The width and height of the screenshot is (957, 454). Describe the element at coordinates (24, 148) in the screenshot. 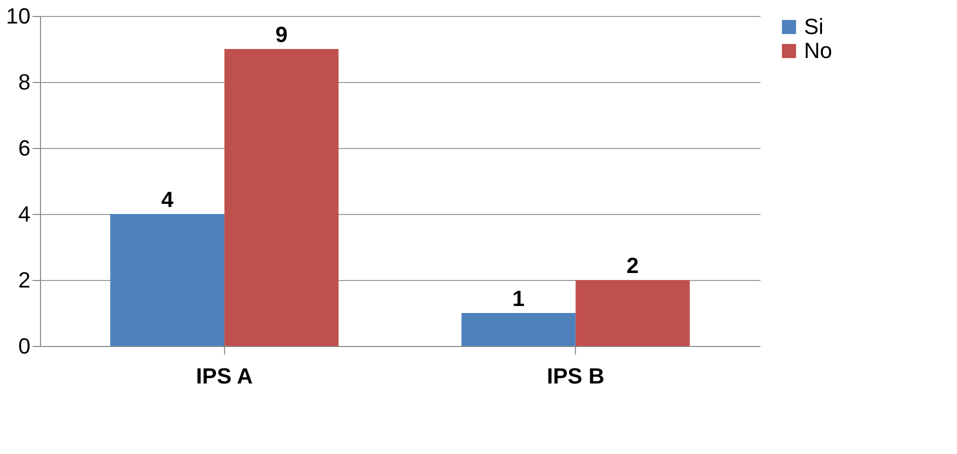

I see `y-tick-label: 6` at that location.